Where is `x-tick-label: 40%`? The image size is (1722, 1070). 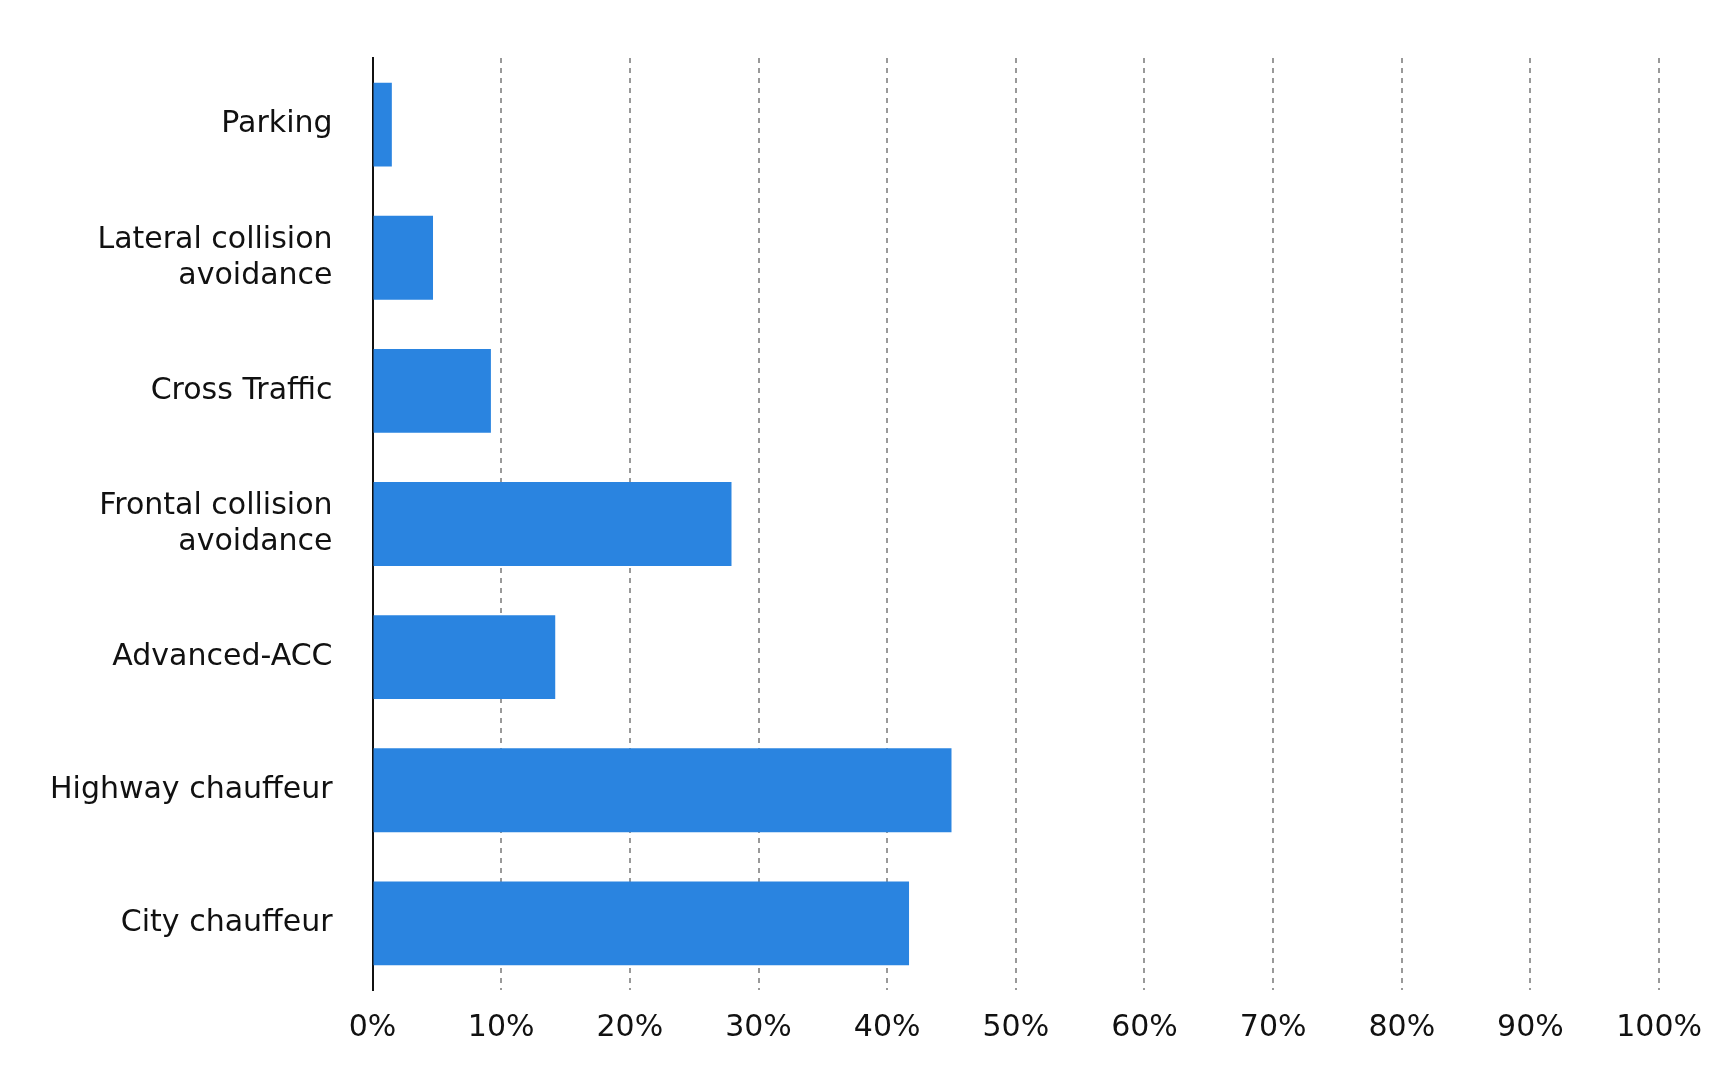 x-tick-label: 40% is located at coordinates (887, 1025).